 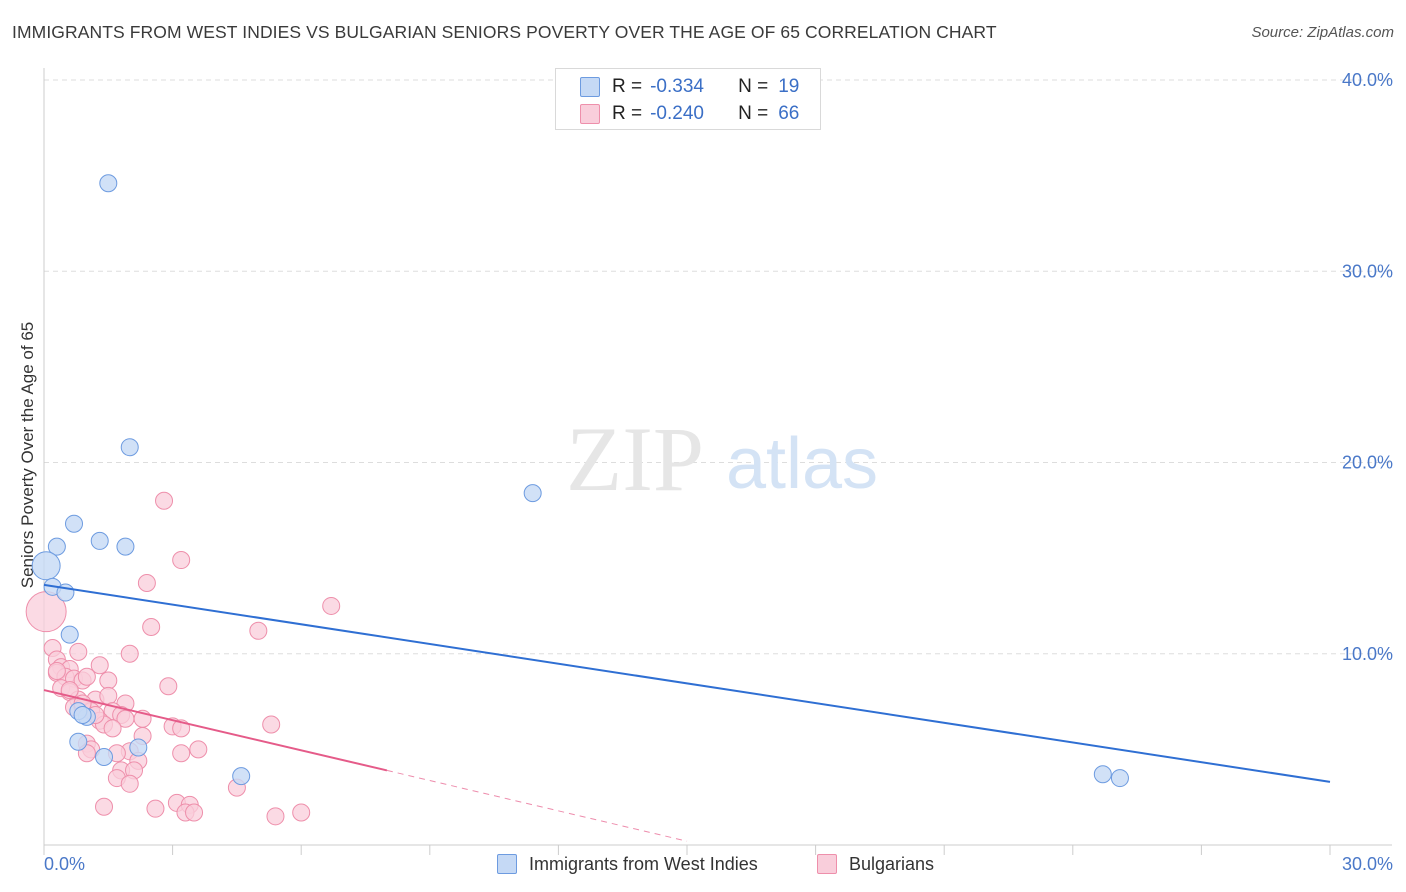 What do you see at coordinates (892, 863) in the screenshot?
I see `legend-label: Bulgarians` at bounding box center [892, 863].